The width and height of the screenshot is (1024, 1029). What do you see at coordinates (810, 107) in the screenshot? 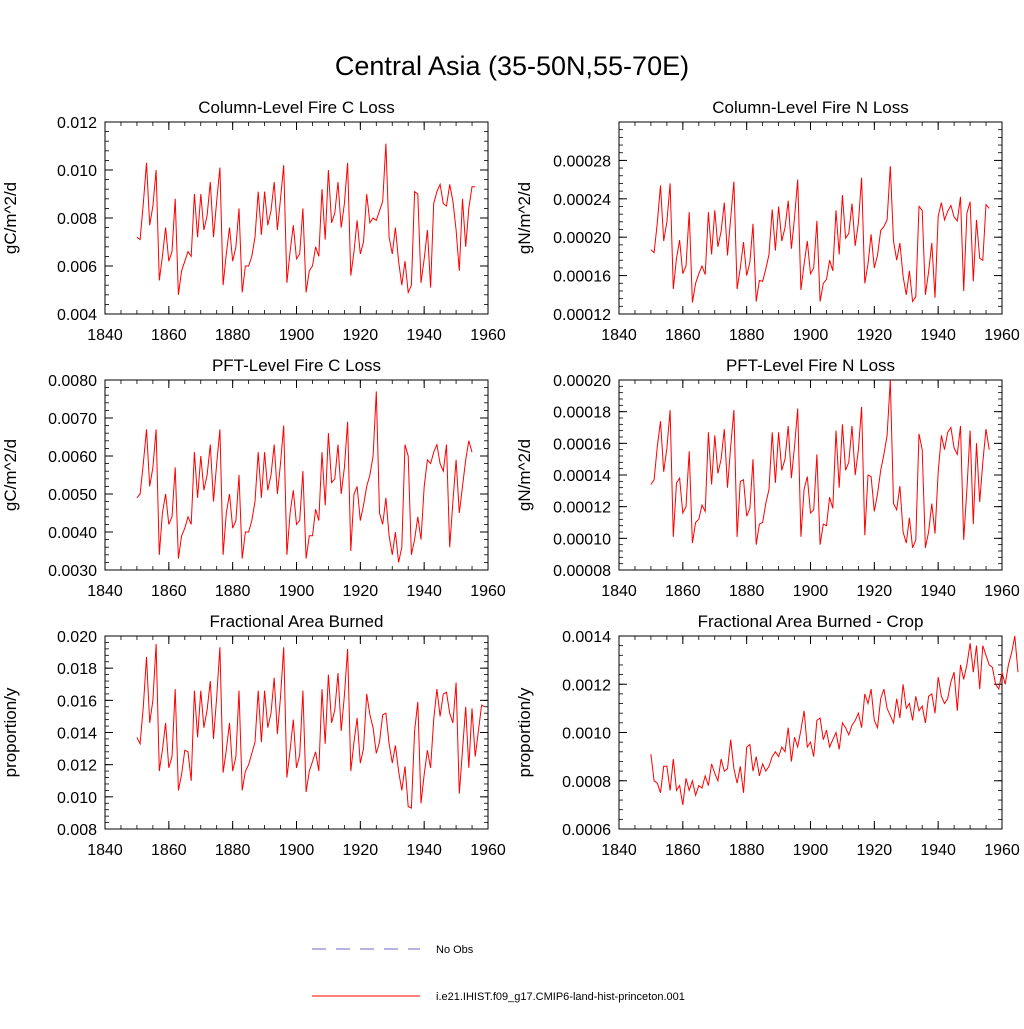
I see `panel-title: Column-Level Fire N Loss` at bounding box center [810, 107].